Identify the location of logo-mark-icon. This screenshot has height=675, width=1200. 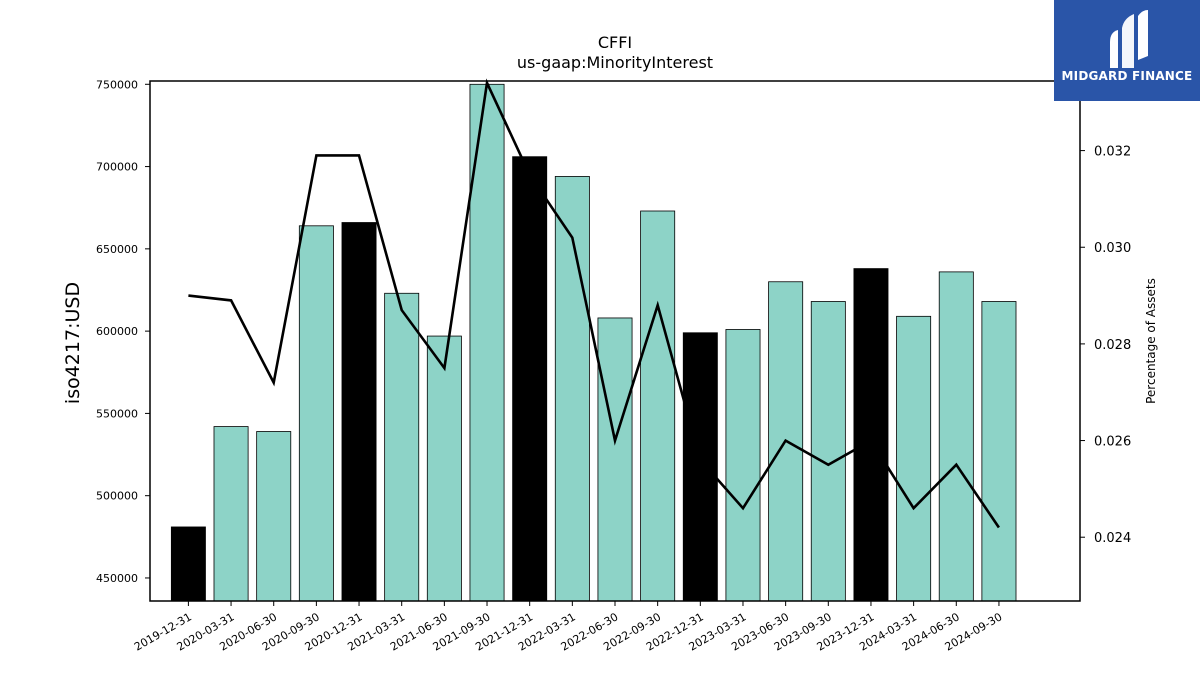
(1129, 39).